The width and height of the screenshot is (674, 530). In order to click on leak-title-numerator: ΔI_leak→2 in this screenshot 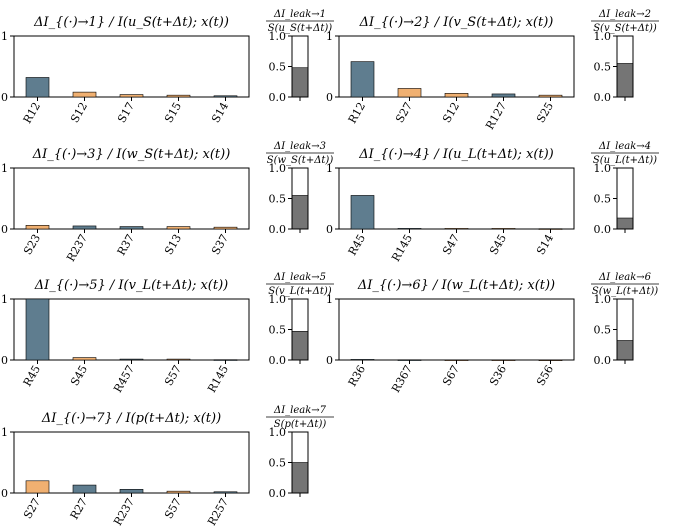, I will do `click(624, 14)`.